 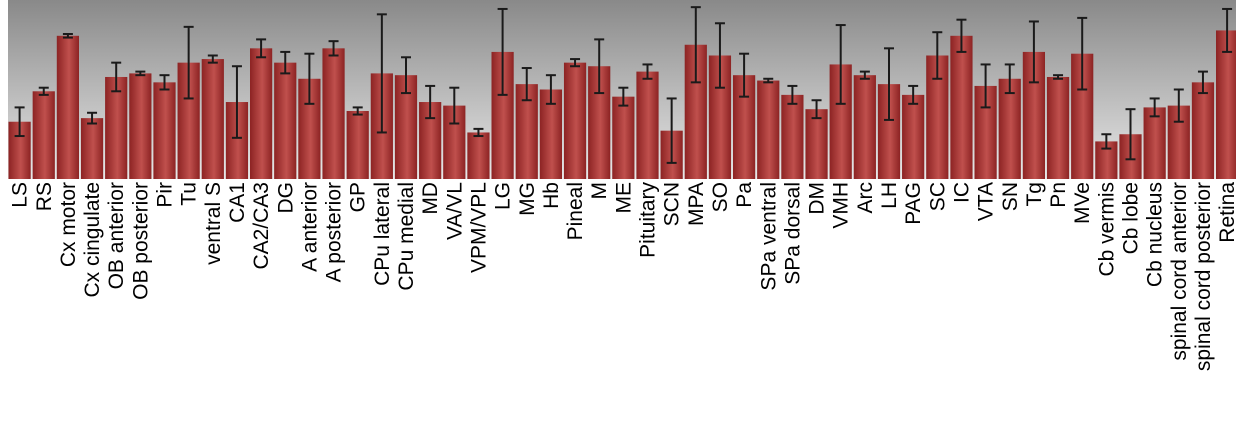 What do you see at coordinates (382, 234) in the screenshot?
I see `category-label: CPu lateral` at bounding box center [382, 234].